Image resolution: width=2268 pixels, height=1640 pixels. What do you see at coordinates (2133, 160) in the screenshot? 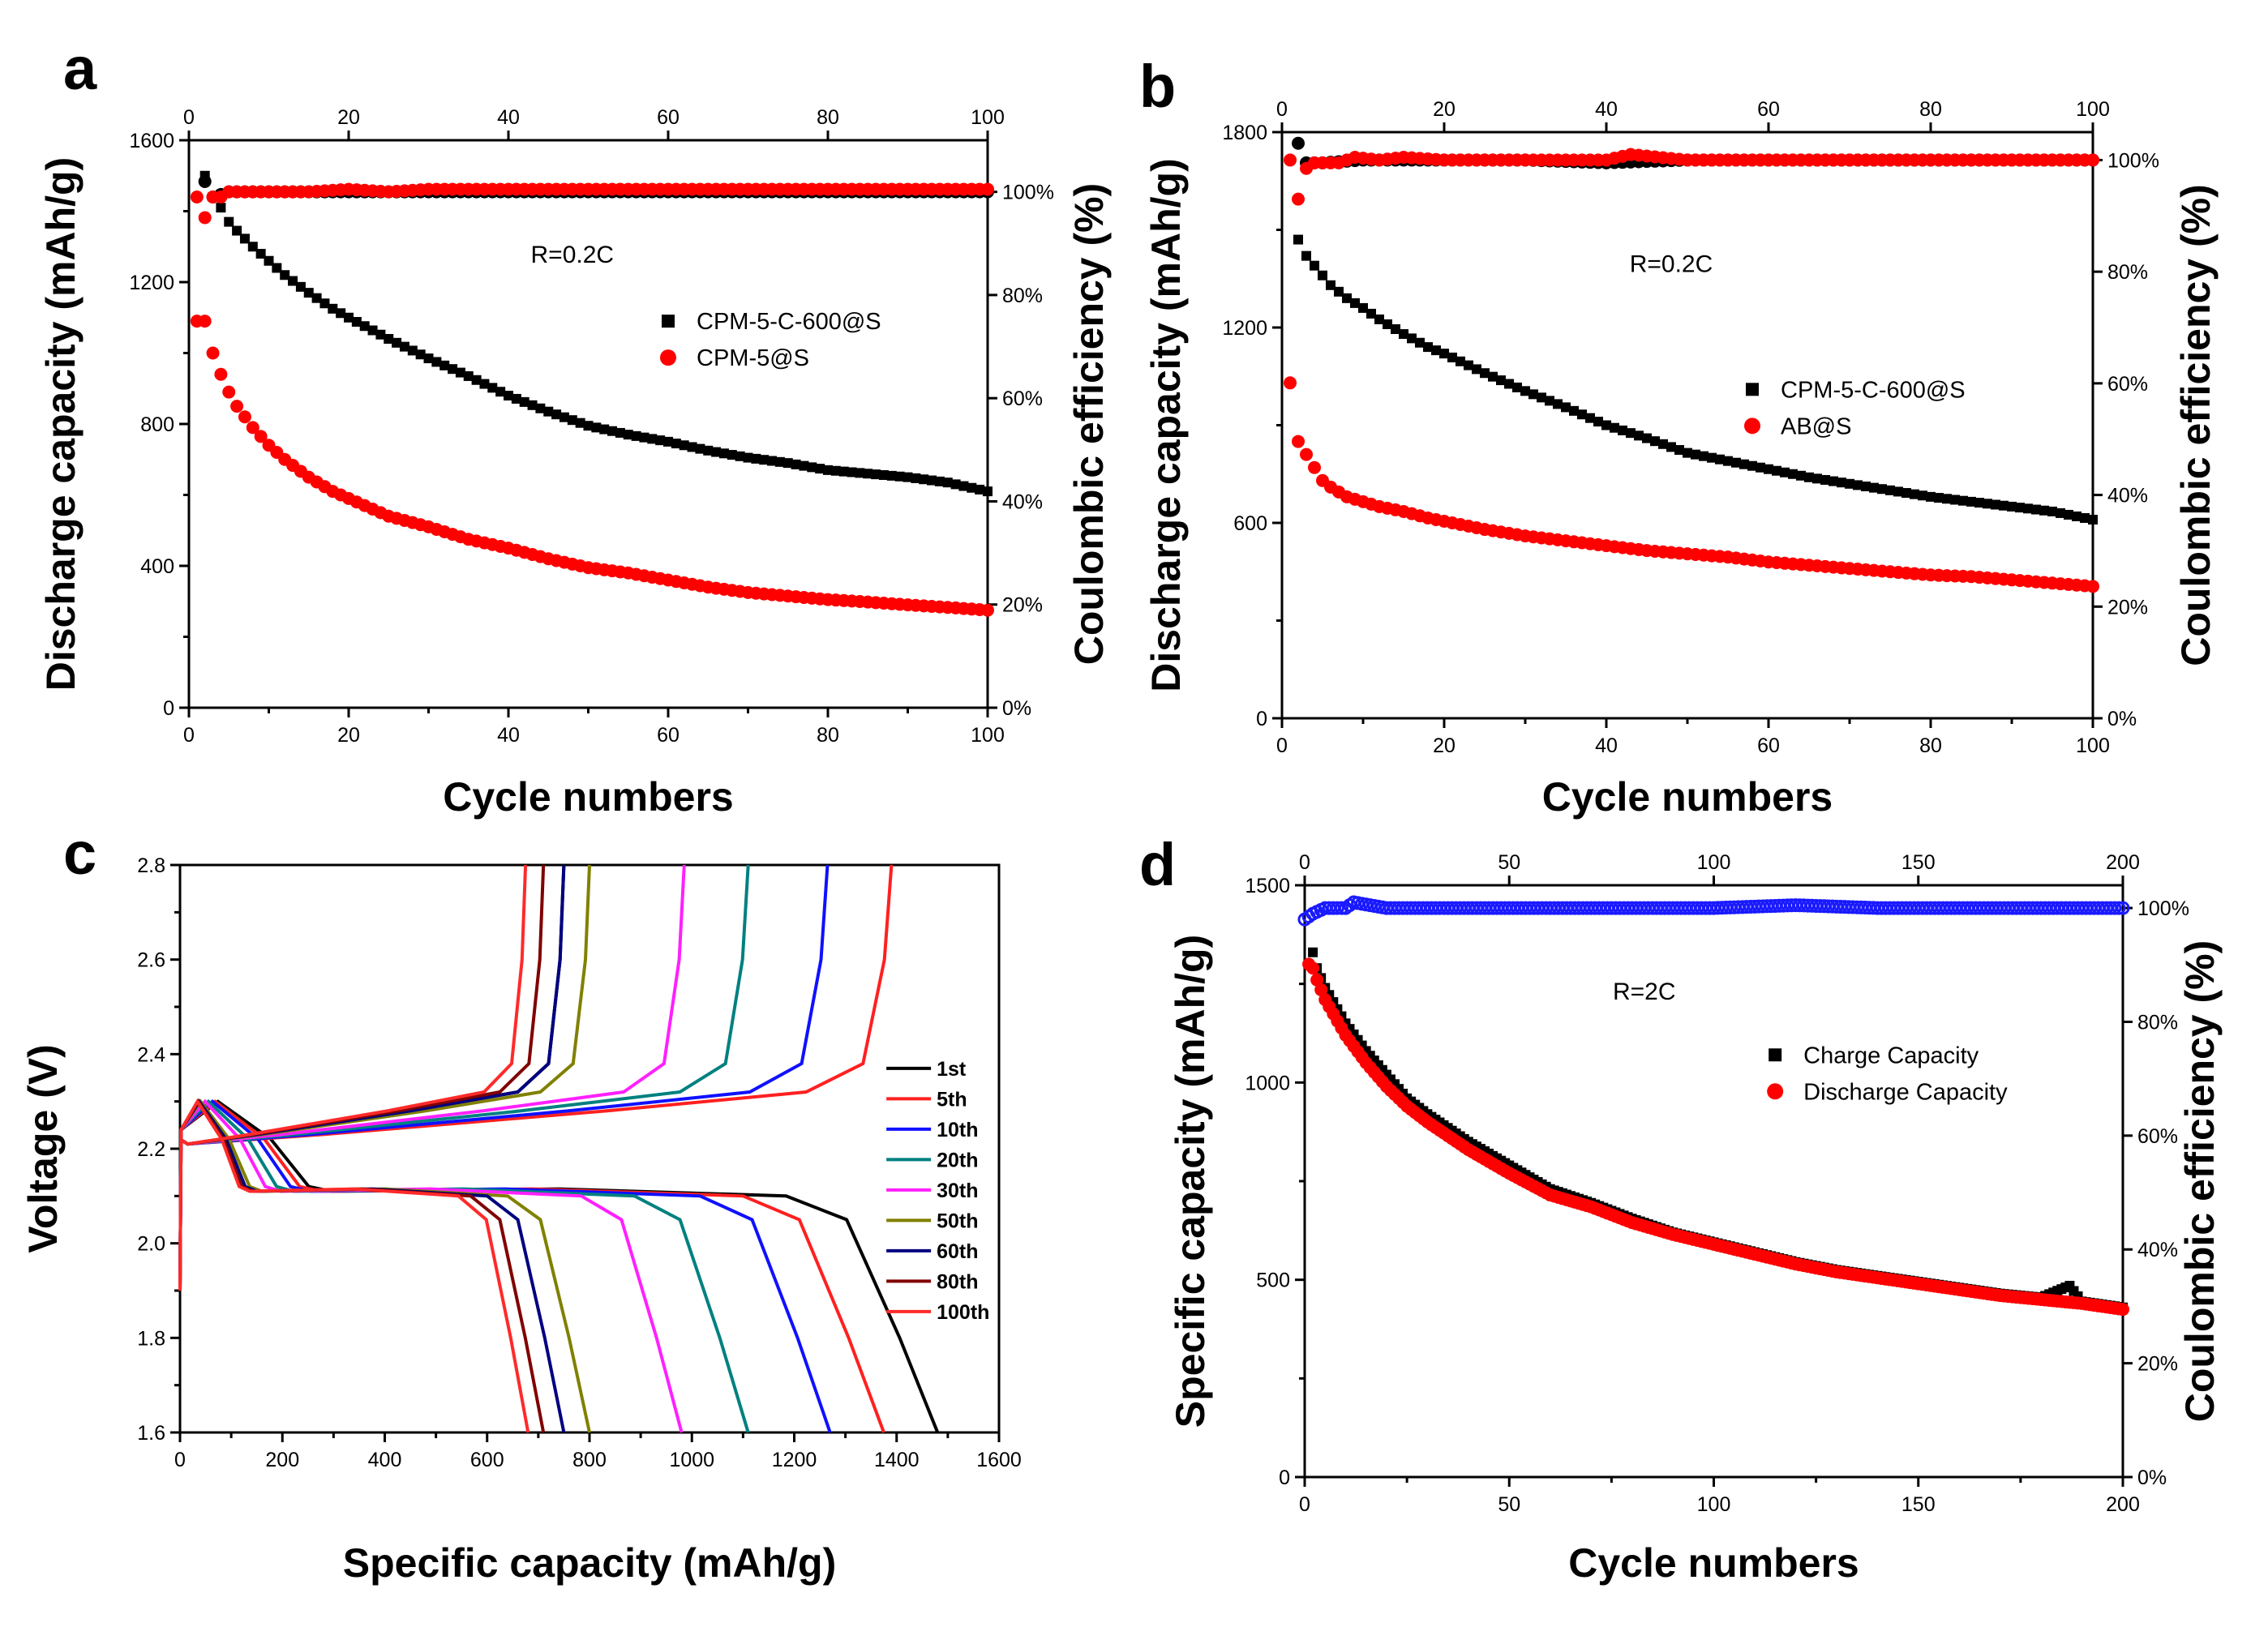
I see `y2-tick-label: 100%` at bounding box center [2133, 160].